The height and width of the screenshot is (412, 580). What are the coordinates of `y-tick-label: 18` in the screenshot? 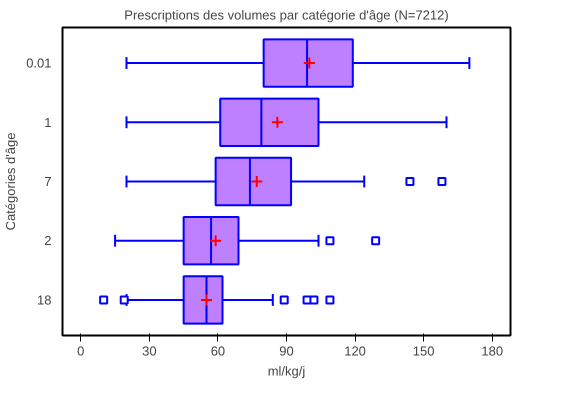 It's located at (44, 300).